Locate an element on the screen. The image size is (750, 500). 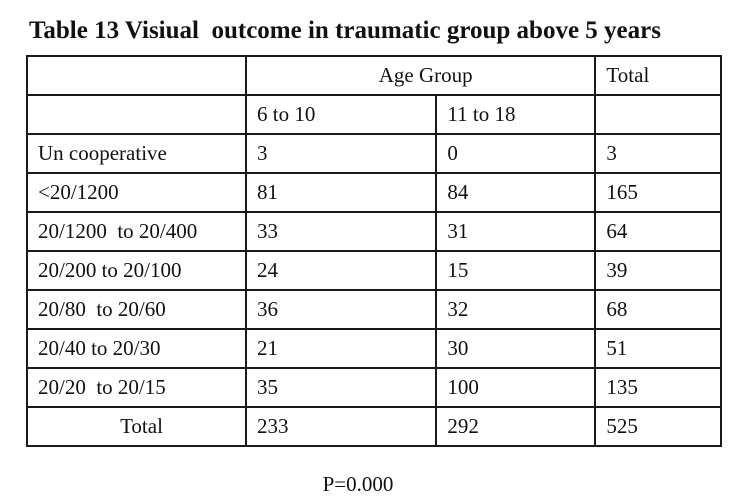
cell-total: 39 is located at coordinates (658, 270).